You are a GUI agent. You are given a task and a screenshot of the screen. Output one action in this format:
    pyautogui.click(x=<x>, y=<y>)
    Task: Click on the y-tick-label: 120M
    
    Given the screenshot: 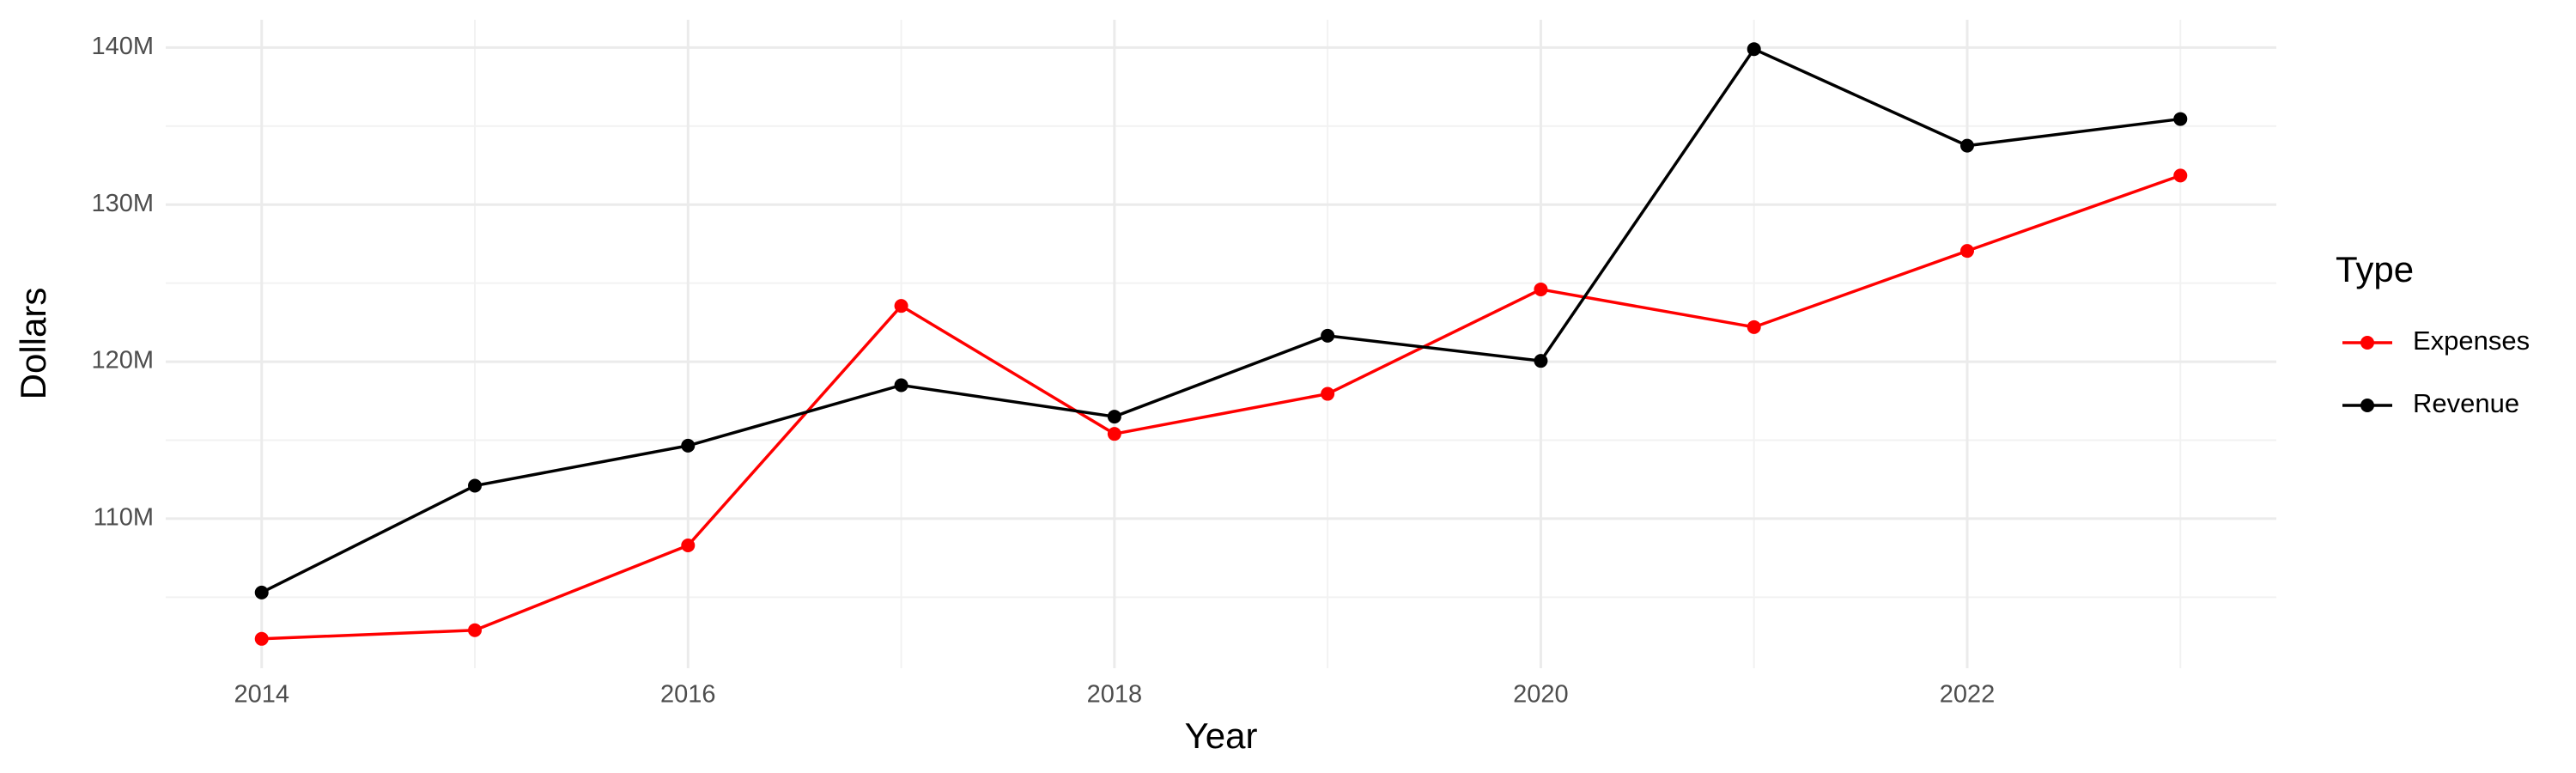 What is the action you would take?
    pyautogui.click(x=123, y=360)
    